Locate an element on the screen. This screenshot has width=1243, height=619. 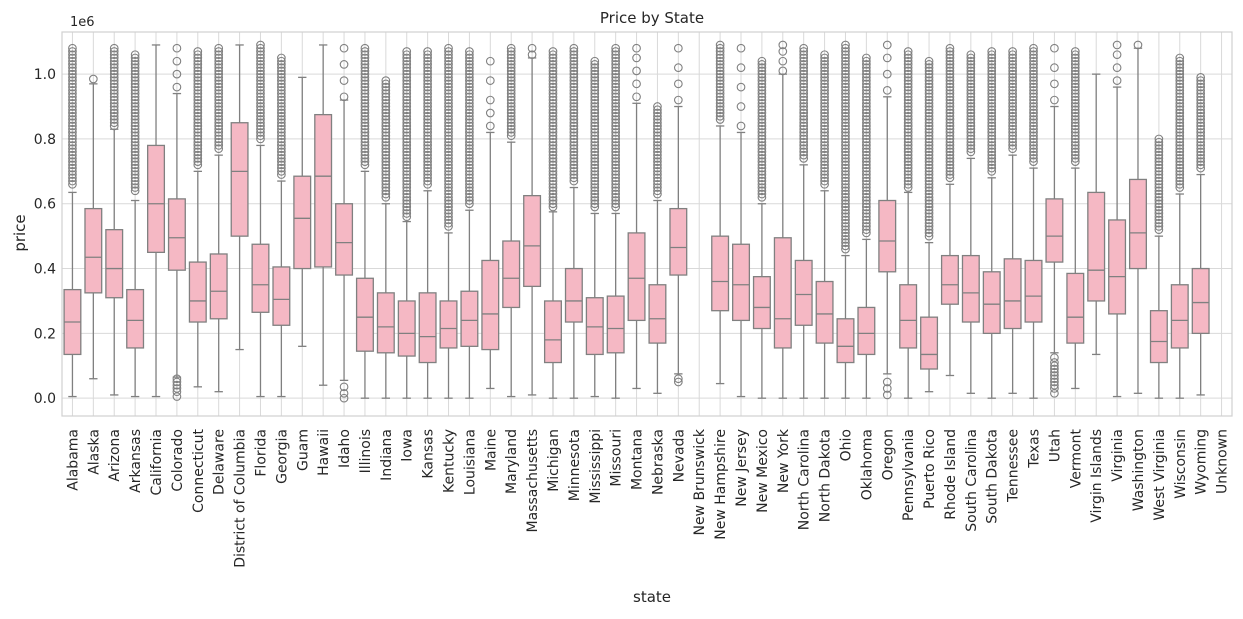
x-tick-label: North Dakota is located at coordinates (826, 475).